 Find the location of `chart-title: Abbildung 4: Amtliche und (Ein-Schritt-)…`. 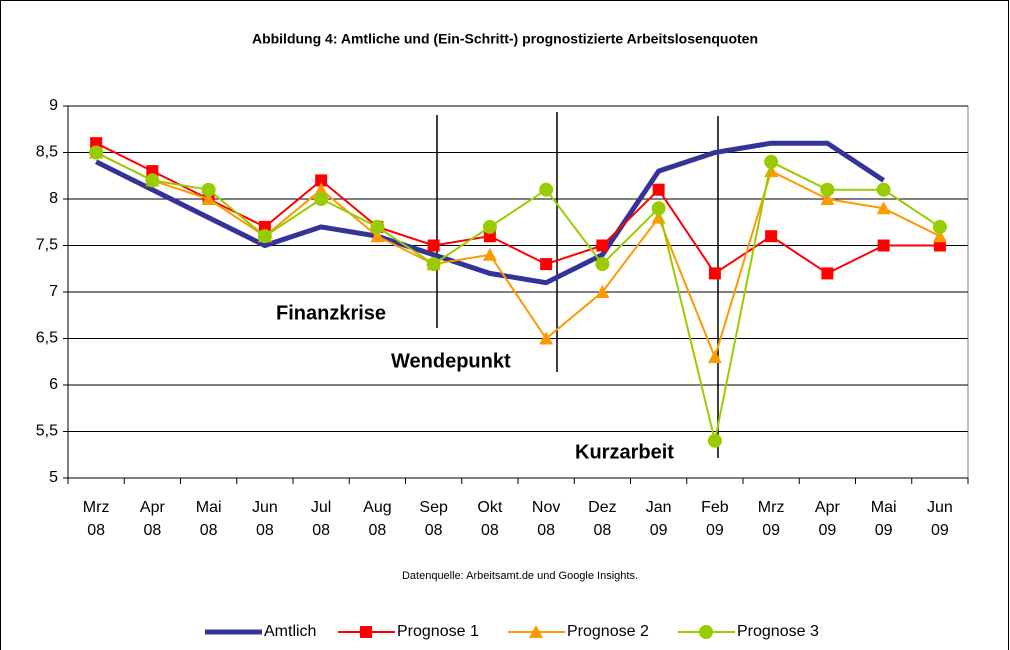

chart-title: Abbildung 4: Amtliche und (Ein-Schritt-)… is located at coordinates (505, 39).